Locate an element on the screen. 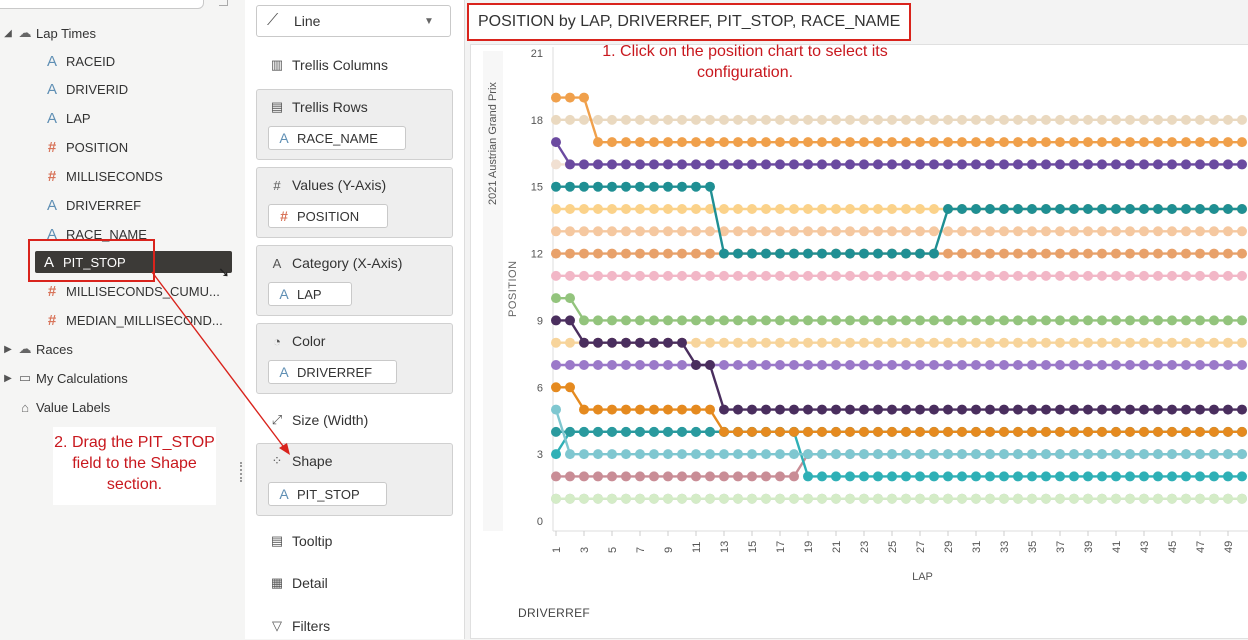 The height and width of the screenshot is (640, 1248). trellis-rows-section: ▤ Trellis Rows A RACE_NAME is located at coordinates (354, 124).